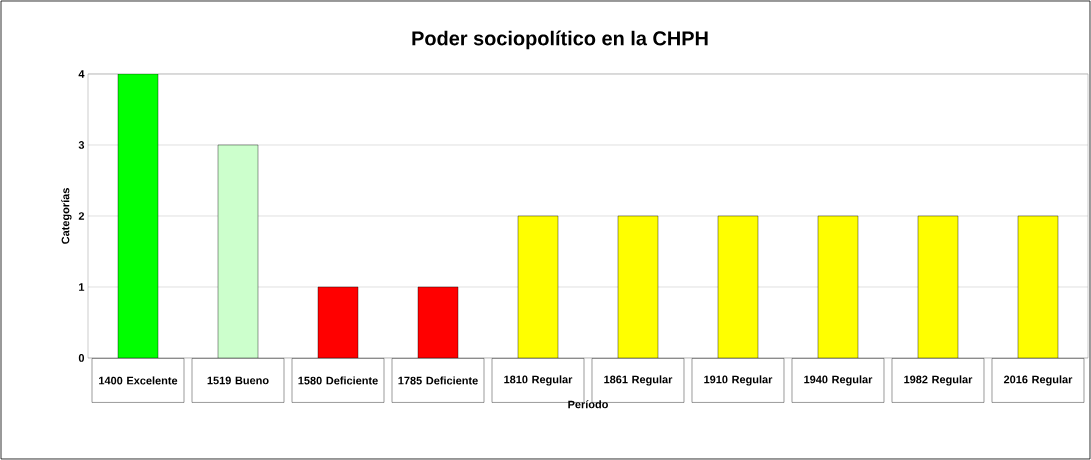 This screenshot has width=1091, height=460. What do you see at coordinates (82, 287) in the screenshot?
I see `y-tick-label: 1` at bounding box center [82, 287].